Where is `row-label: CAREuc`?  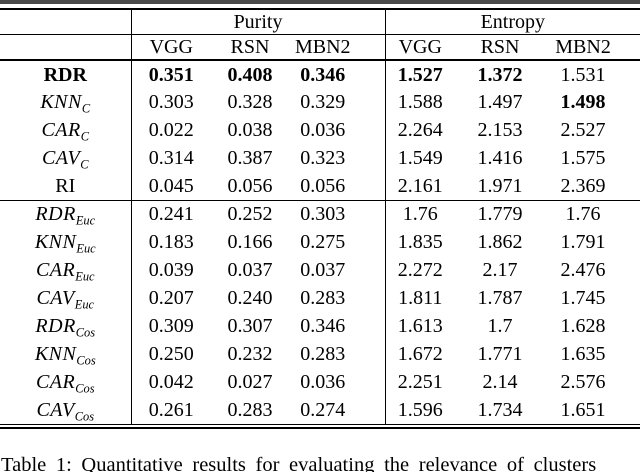
row-label: CAREuc is located at coordinates (65, 270).